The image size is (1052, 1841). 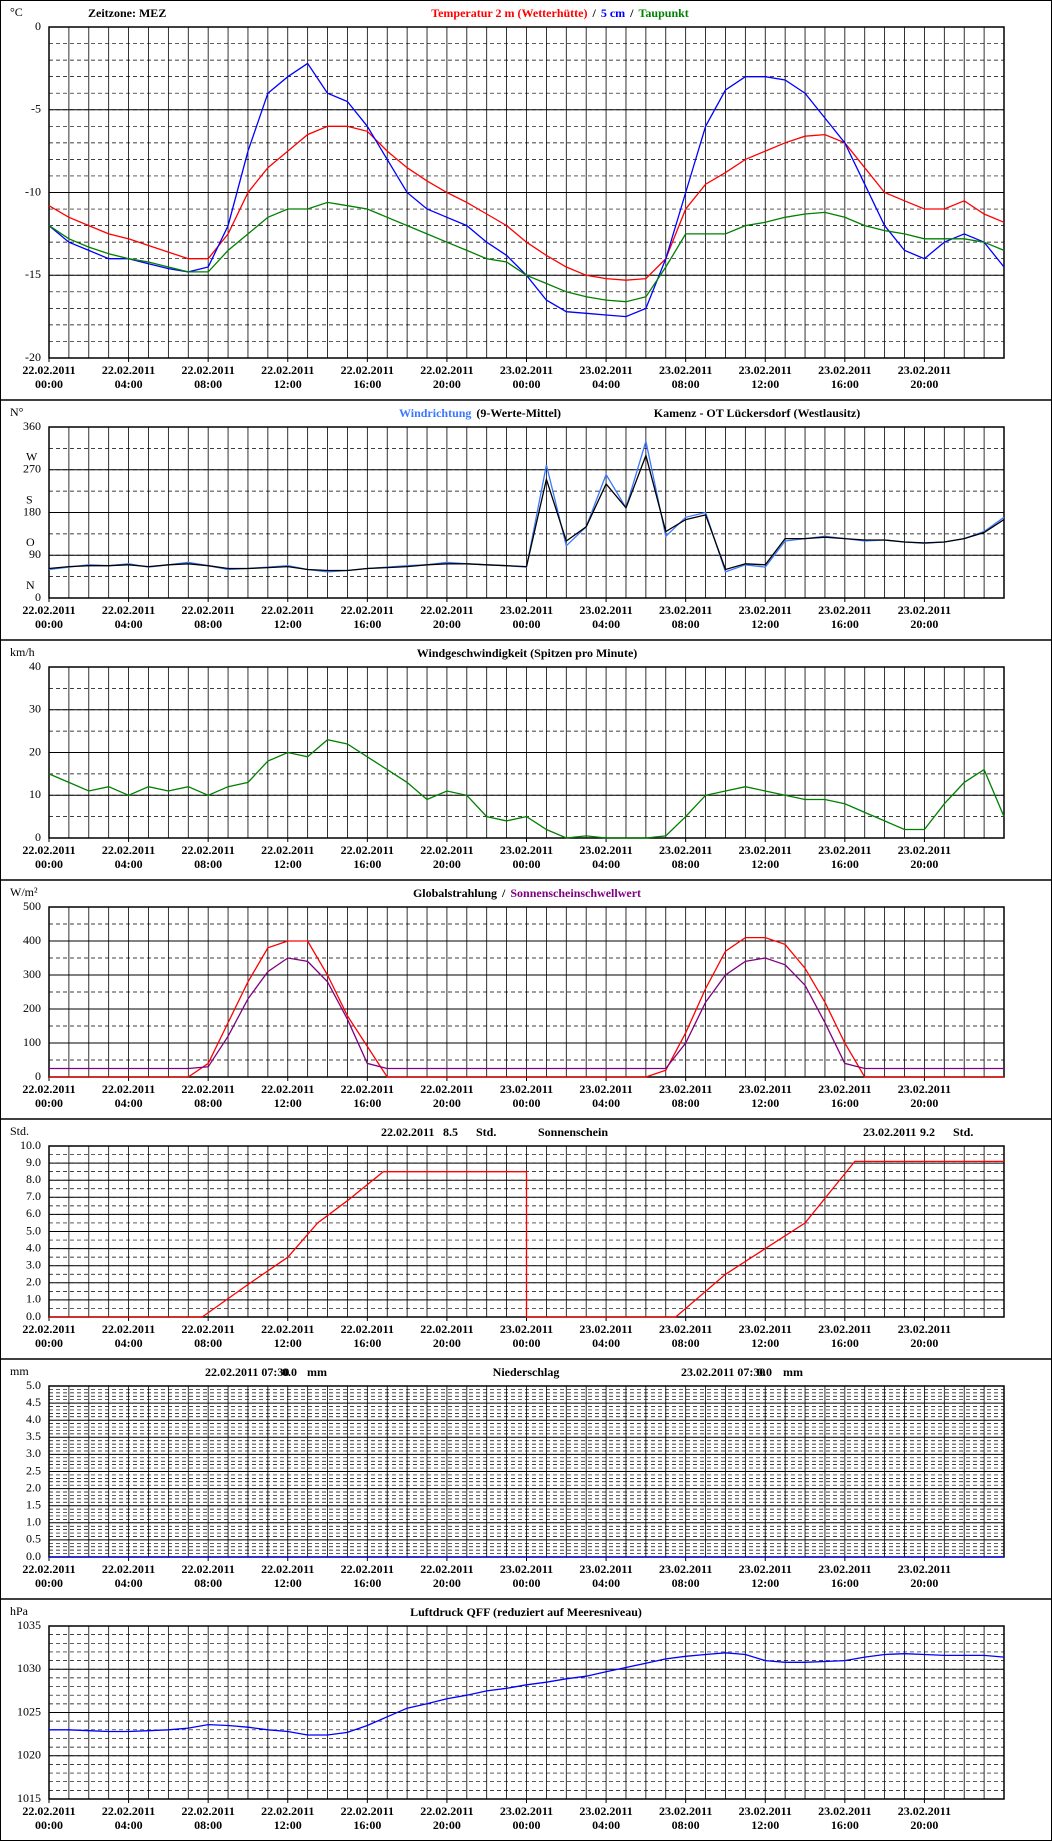 I want to click on y-tick-label: -20, so click(x=33, y=357).